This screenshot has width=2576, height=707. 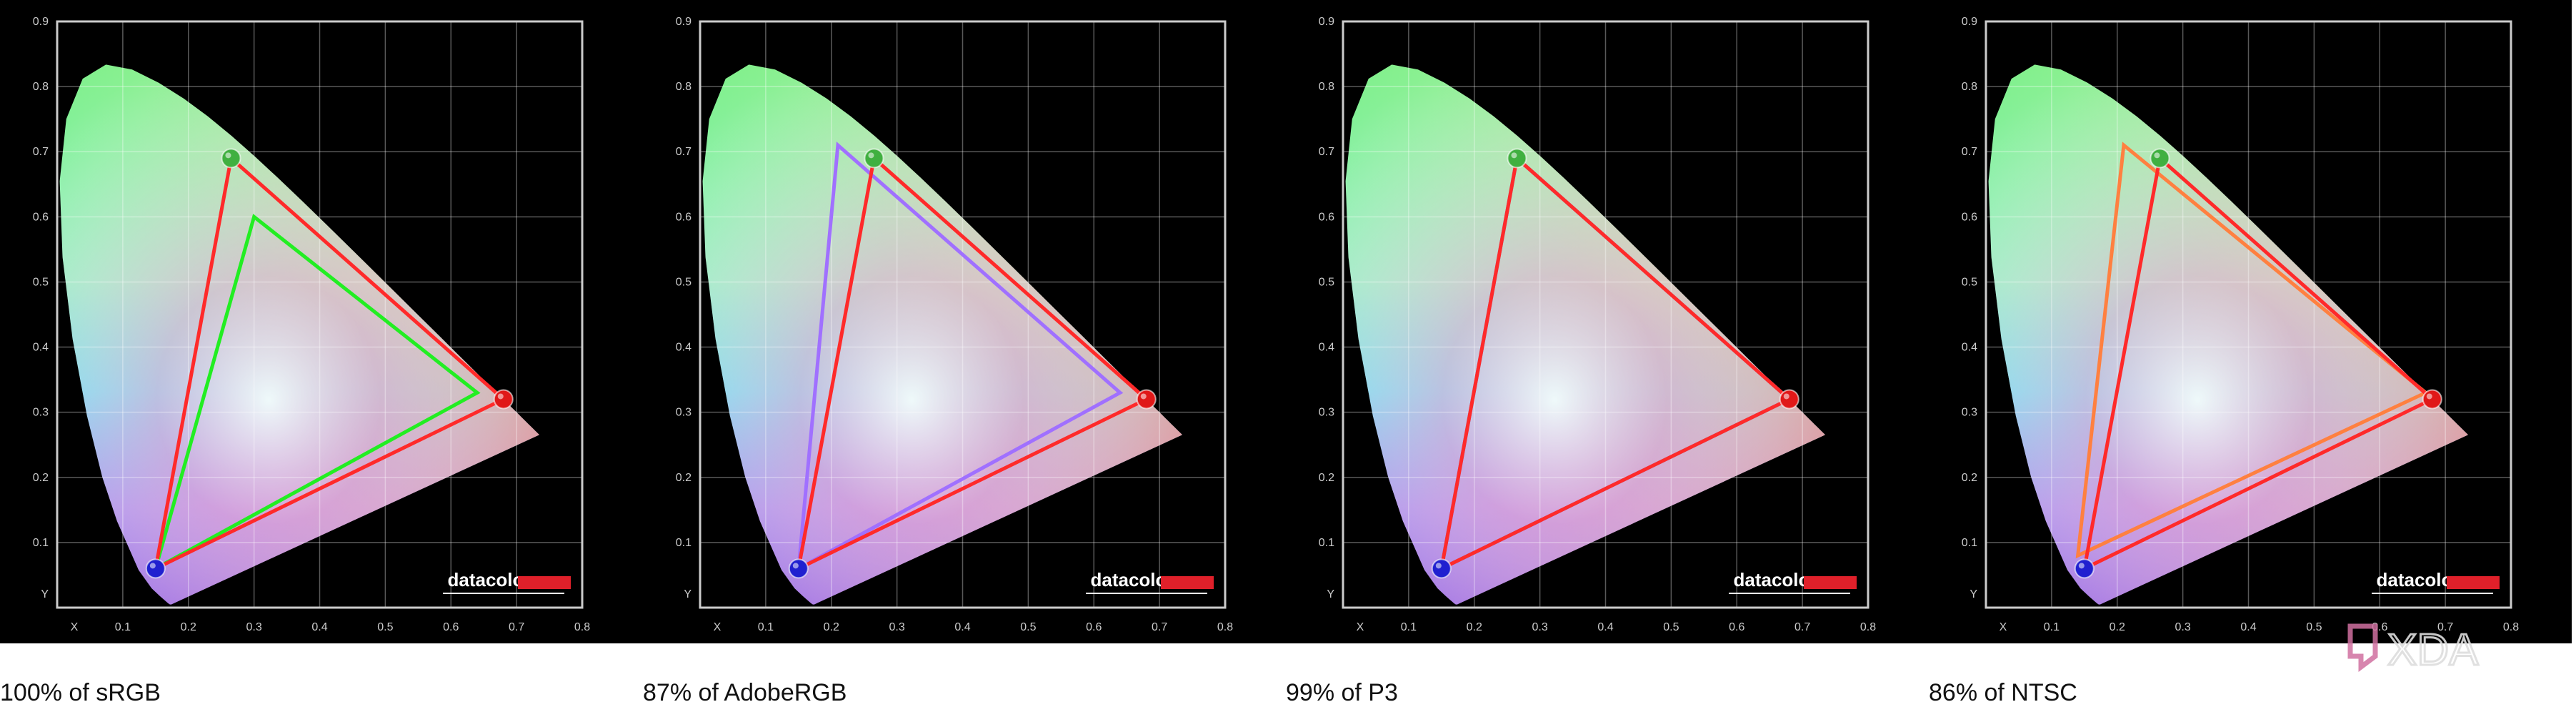 I want to click on caption-adobergb: 87% of AdobeRGB, so click(x=745, y=692).